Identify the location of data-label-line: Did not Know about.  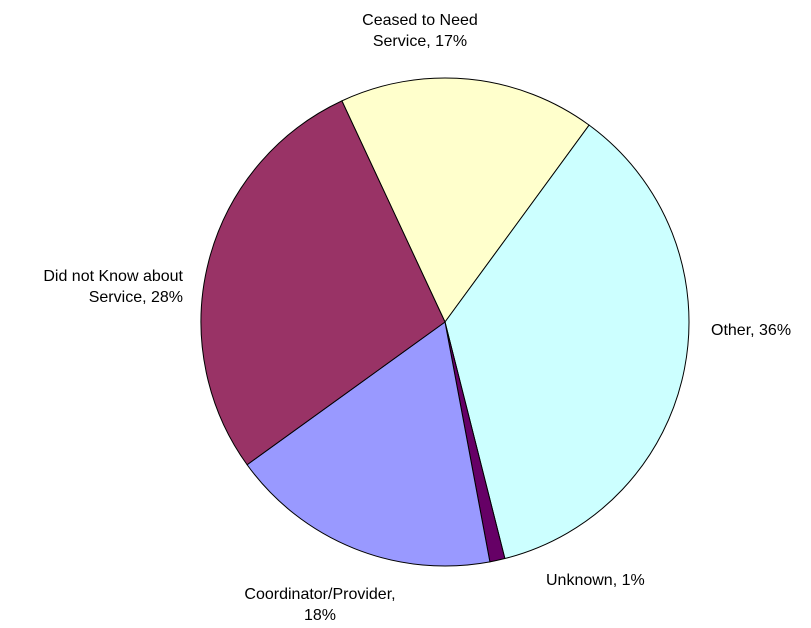
(113, 276).